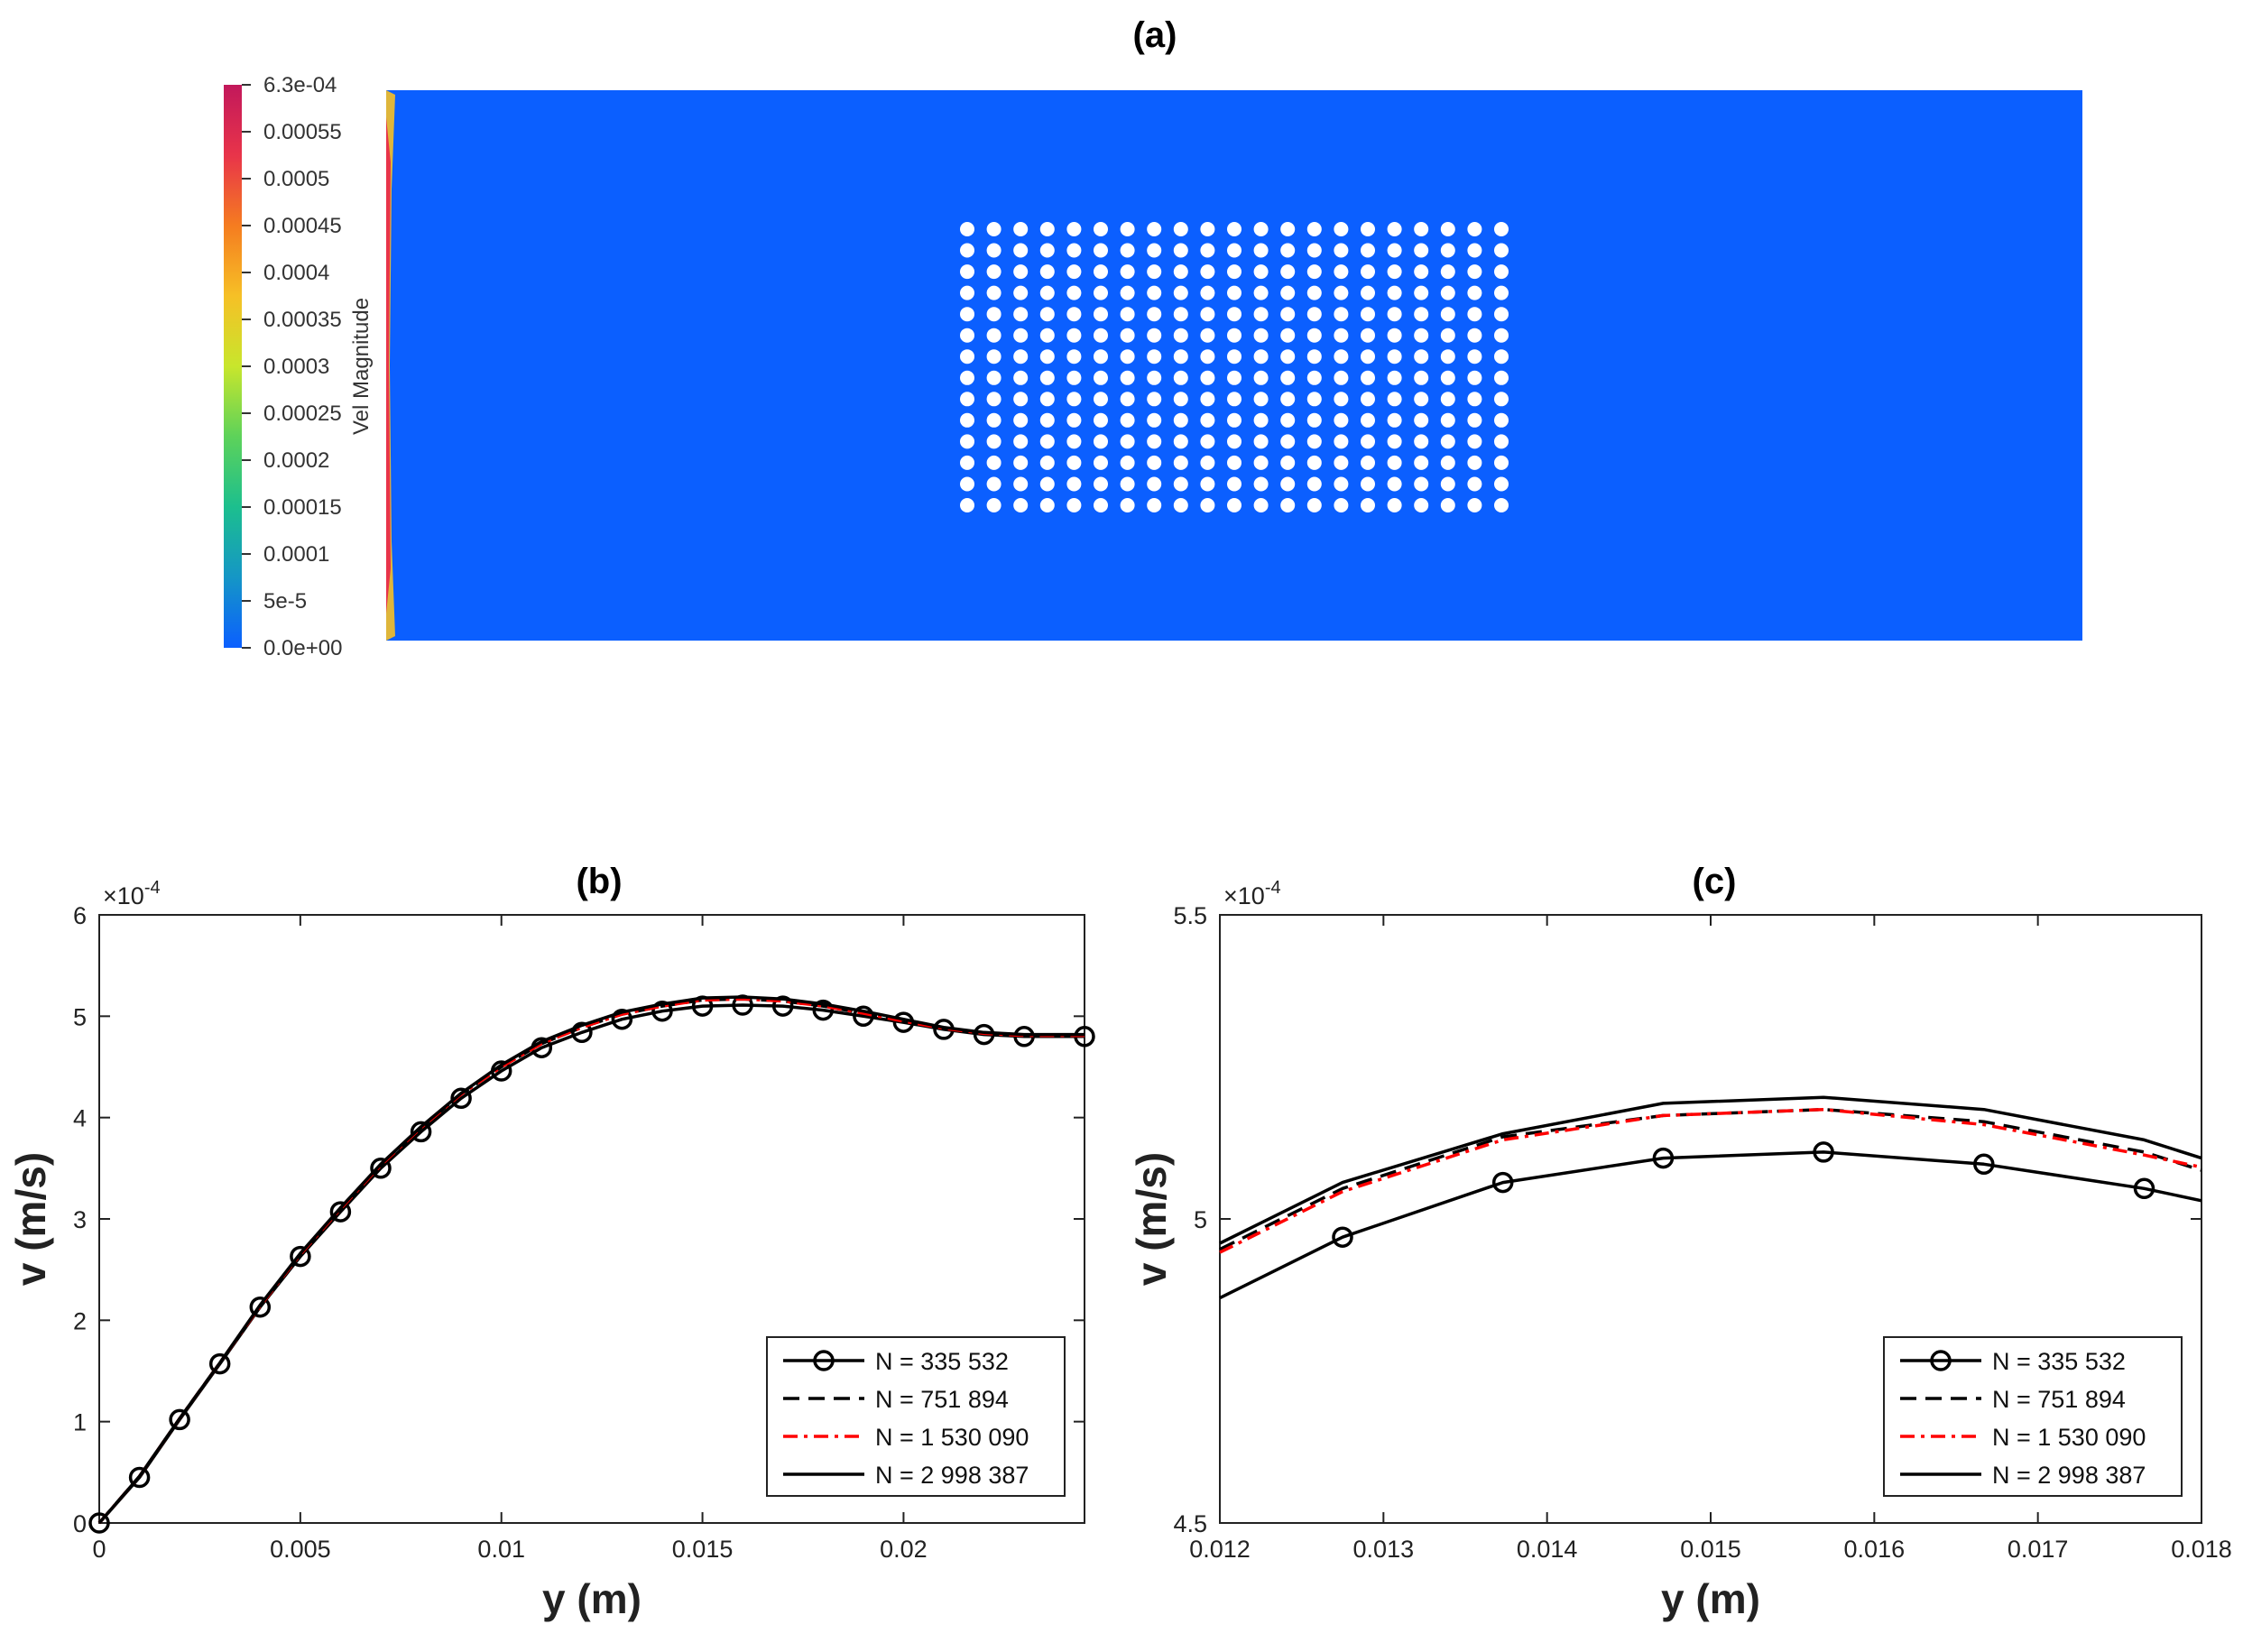 This screenshot has height=1652, width=2243. I want to click on x-tick-label: 0.014, so click(1547, 1549).